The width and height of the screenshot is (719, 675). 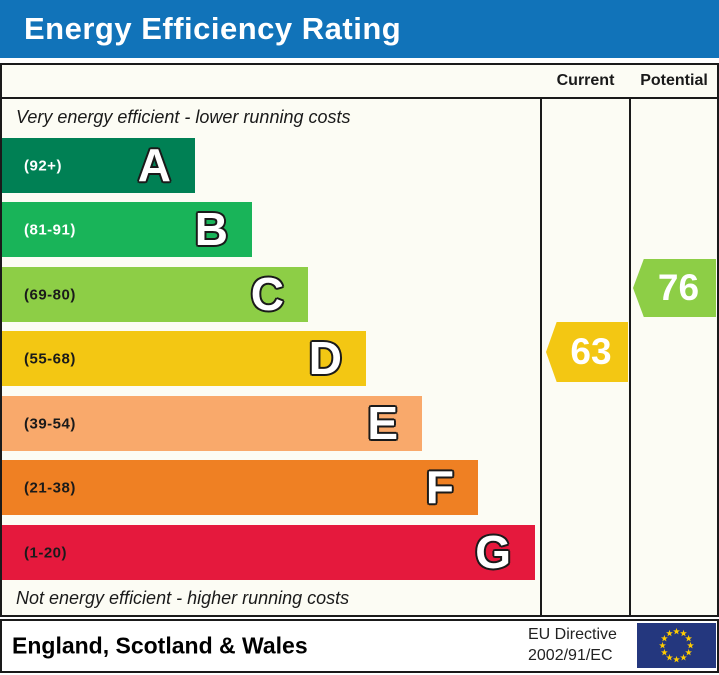 What do you see at coordinates (50, 423) in the screenshot?
I see `band-e-range: (39-54)` at bounding box center [50, 423].